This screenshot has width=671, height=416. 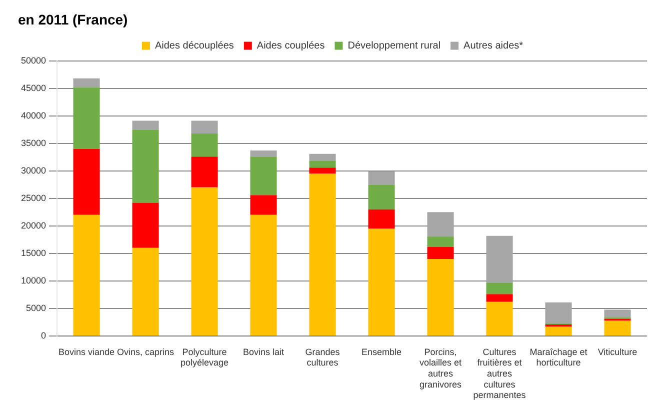 I want to click on x-tick-label: Bovins lait, so click(x=264, y=351).